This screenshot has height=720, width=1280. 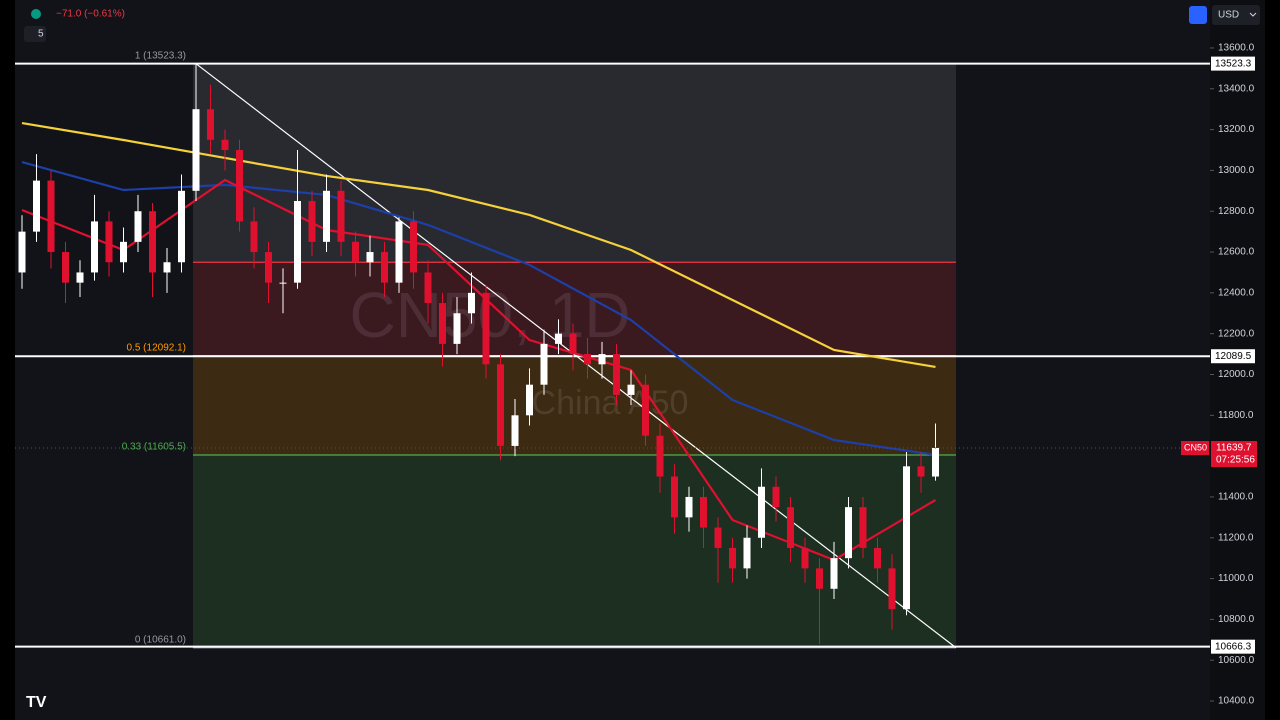 I want to click on symbol-label: CN50, so click(x=1195, y=447).